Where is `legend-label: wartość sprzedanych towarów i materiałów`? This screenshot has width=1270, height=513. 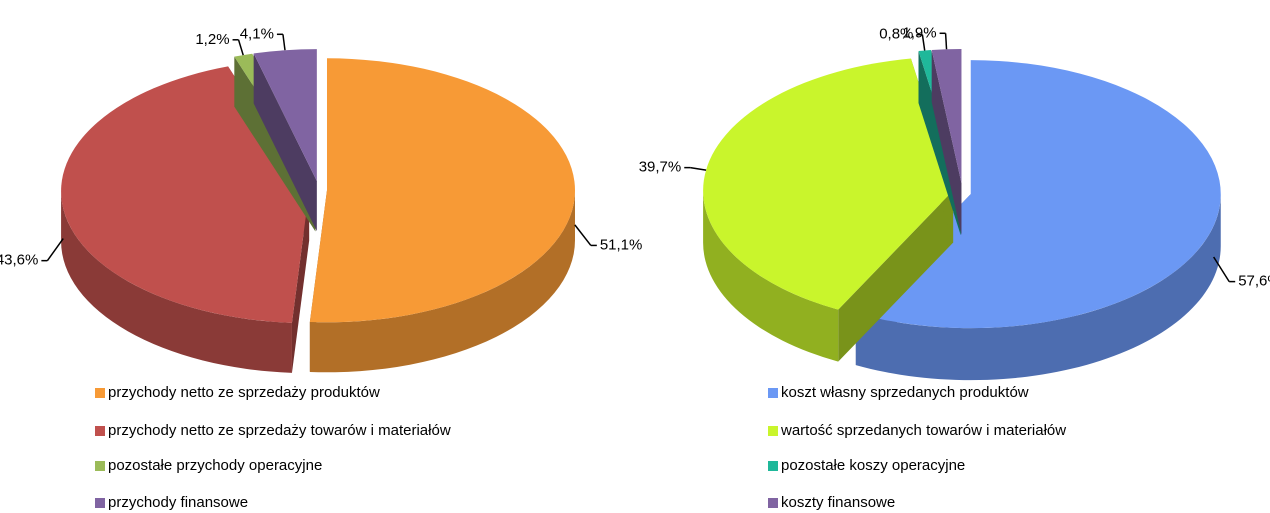
legend-label: wartość sprzedanych towarów i materiałów is located at coordinates (923, 430).